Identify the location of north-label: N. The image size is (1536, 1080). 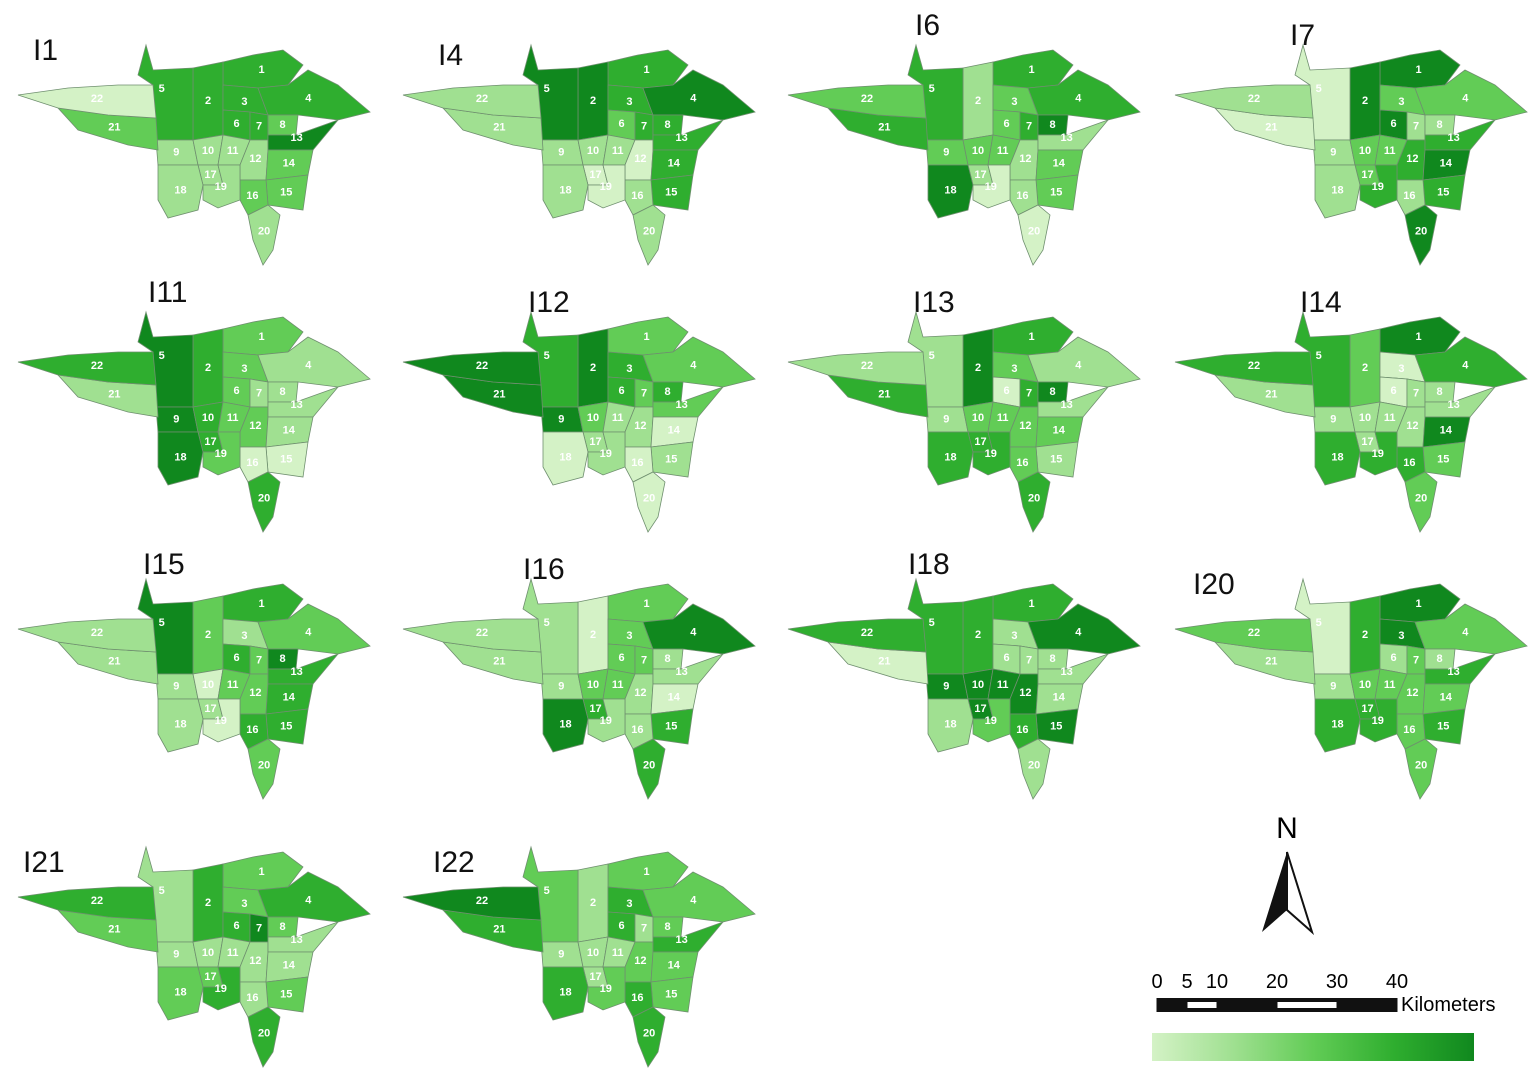
(1287, 828).